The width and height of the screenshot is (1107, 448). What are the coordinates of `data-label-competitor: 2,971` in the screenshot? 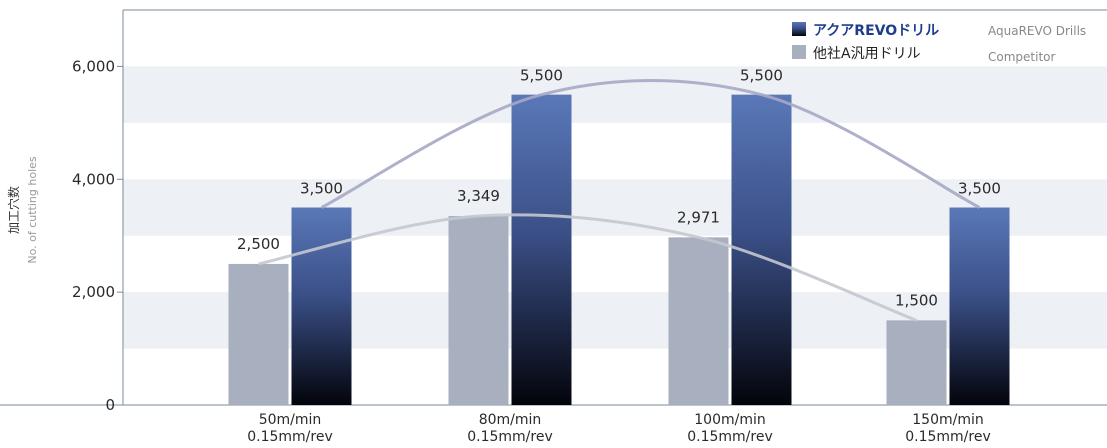 It's located at (698, 217).